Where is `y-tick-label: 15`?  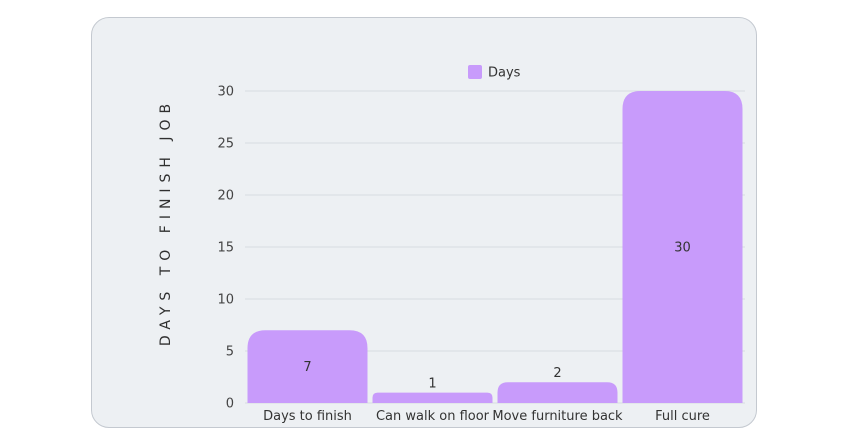
y-tick-label: 15 is located at coordinates (225, 248).